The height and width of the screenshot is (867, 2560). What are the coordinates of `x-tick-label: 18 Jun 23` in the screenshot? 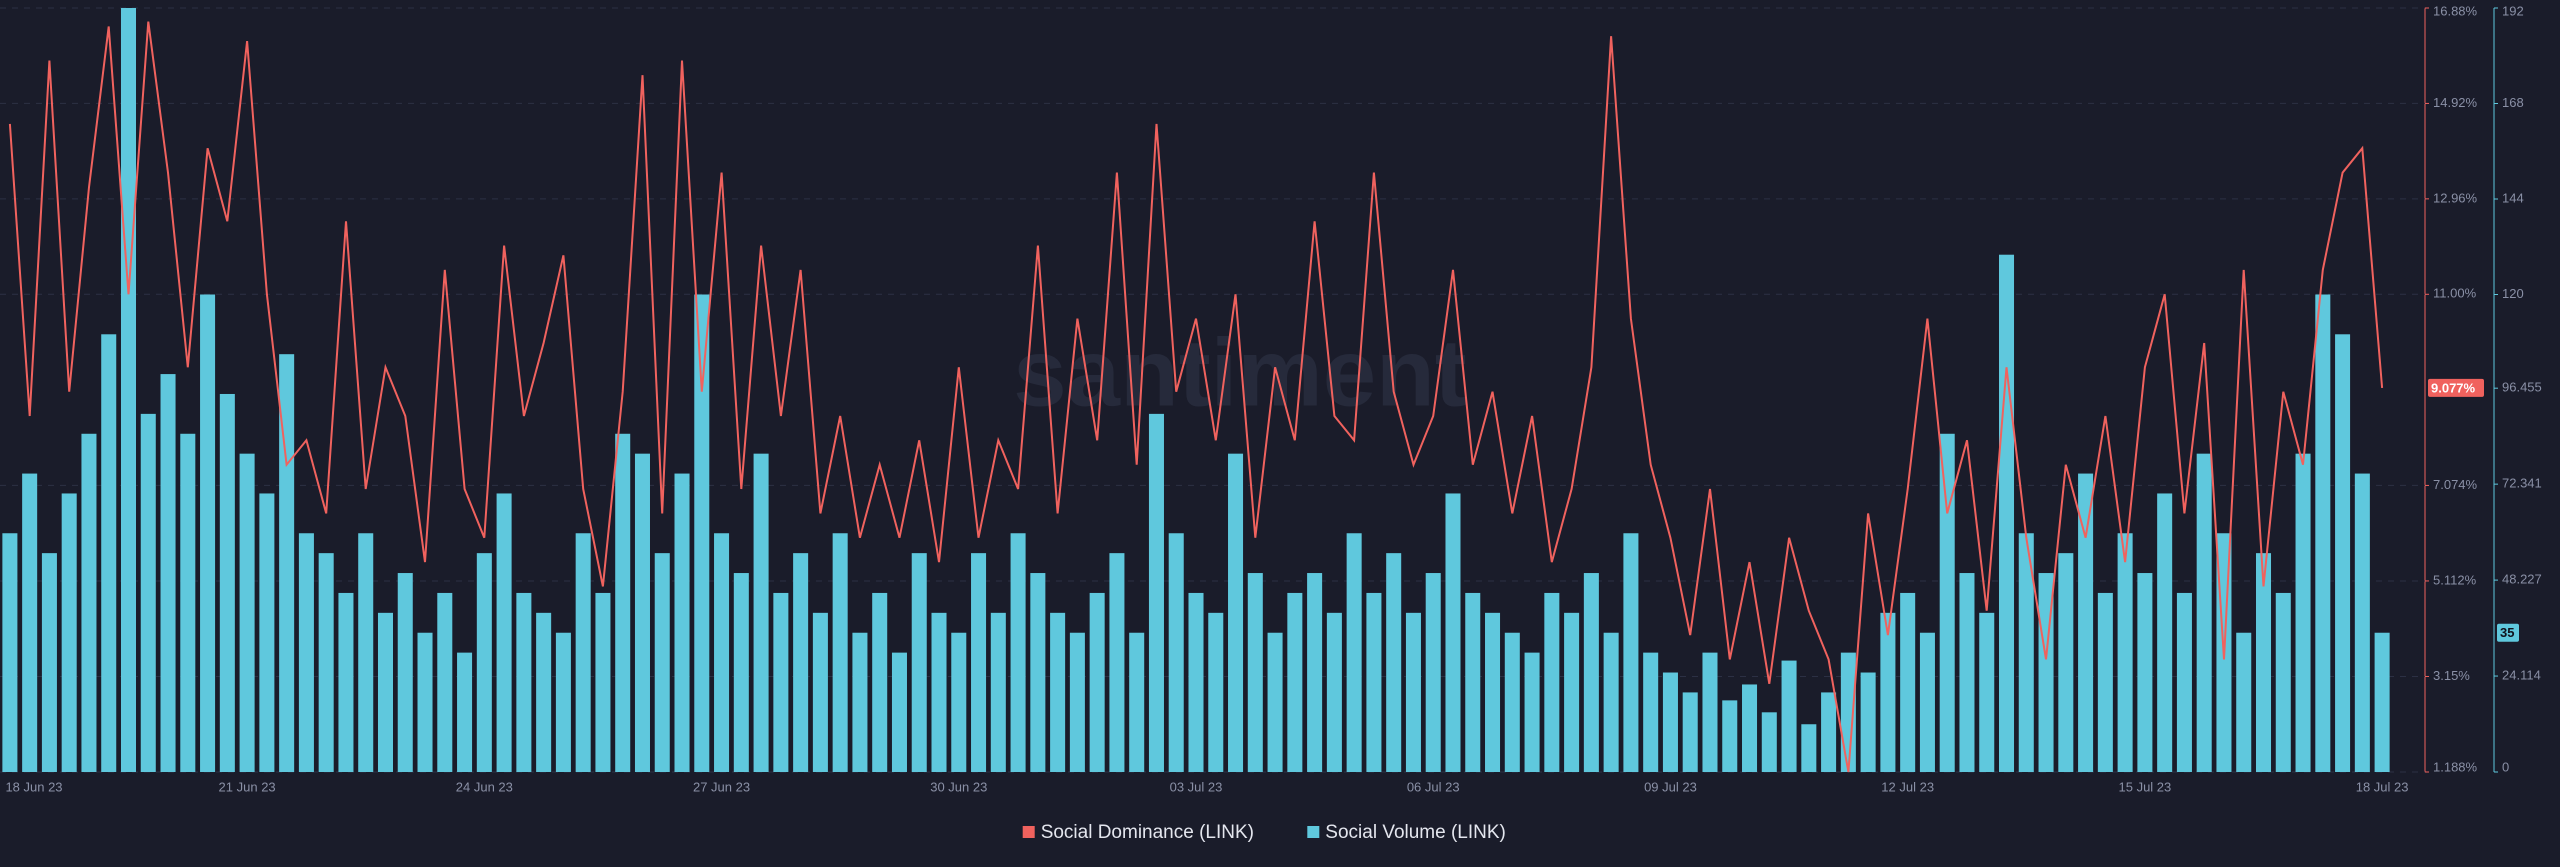 It's located at (33, 786).